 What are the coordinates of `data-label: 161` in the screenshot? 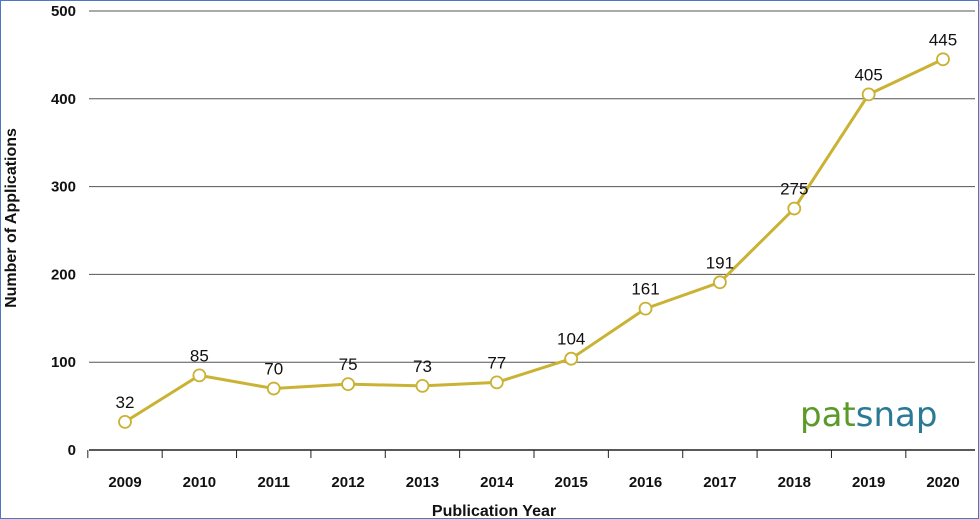 It's located at (645, 289).